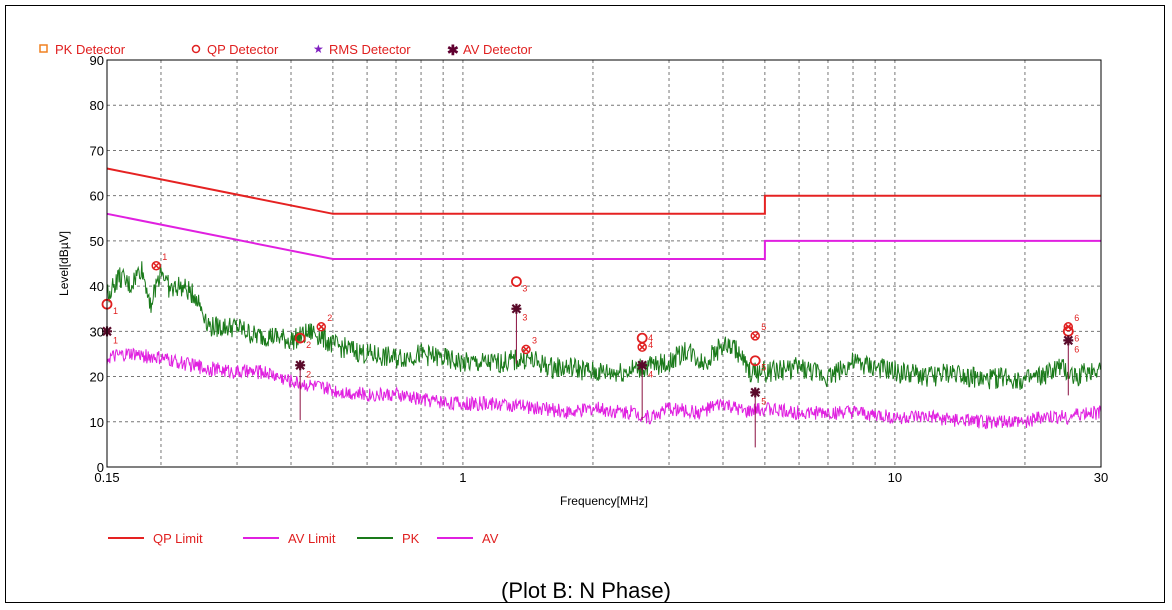 This screenshot has height=610, width=1172. I want to click on y-tick-label: 90, so click(97, 60).